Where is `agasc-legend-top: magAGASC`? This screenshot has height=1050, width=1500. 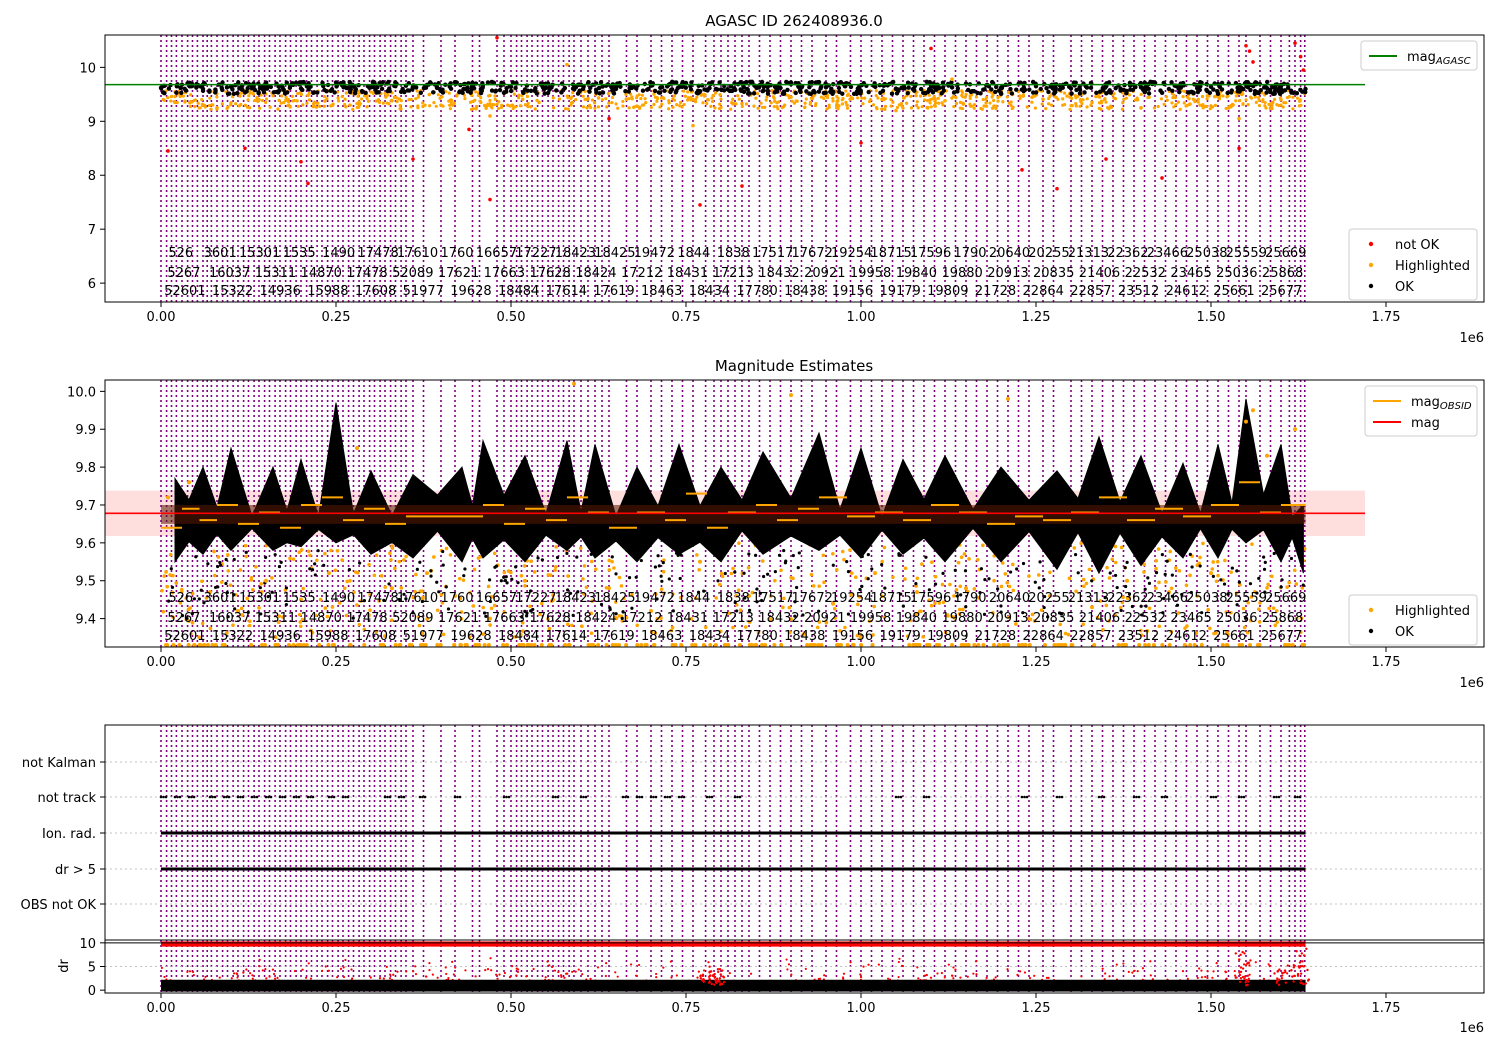 agasc-legend-top: magAGASC is located at coordinates (1419, 55).